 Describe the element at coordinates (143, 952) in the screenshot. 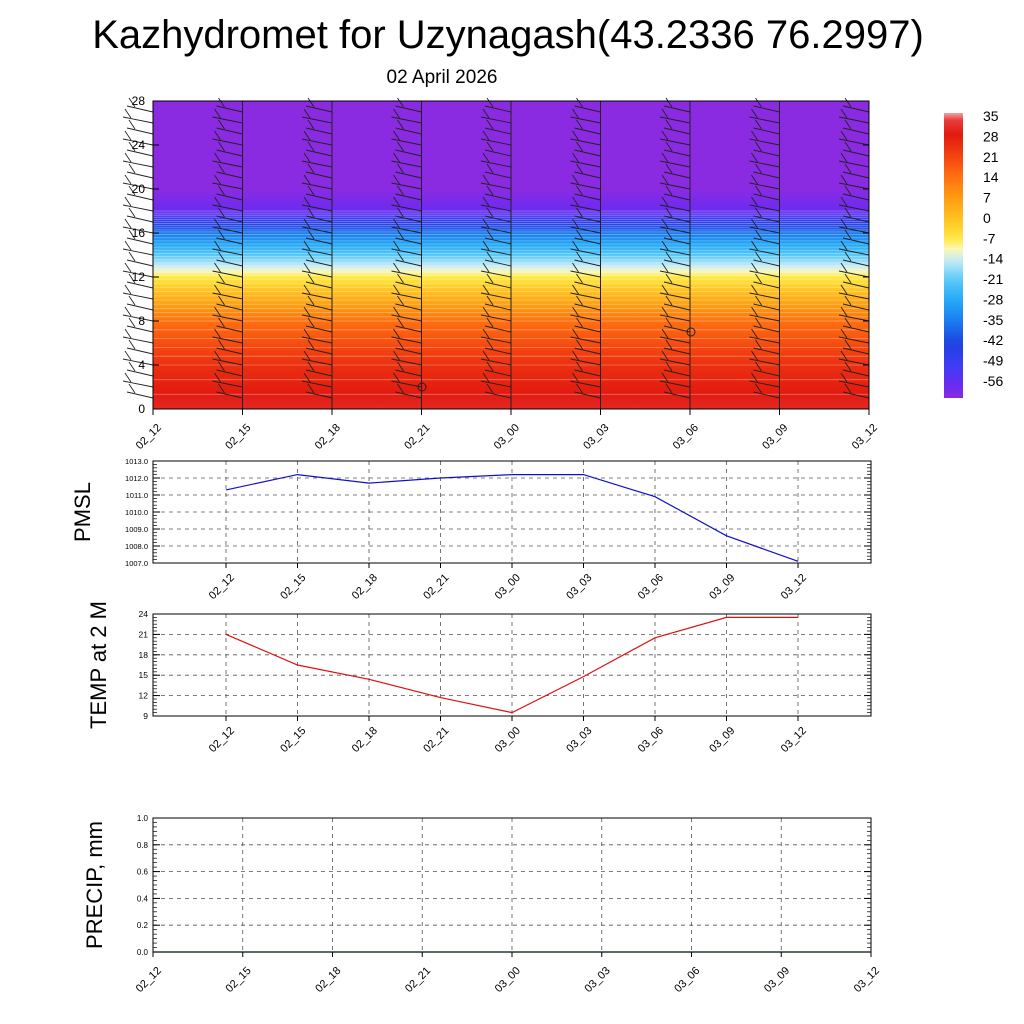

I see `y-tick-label: 0.0` at that location.